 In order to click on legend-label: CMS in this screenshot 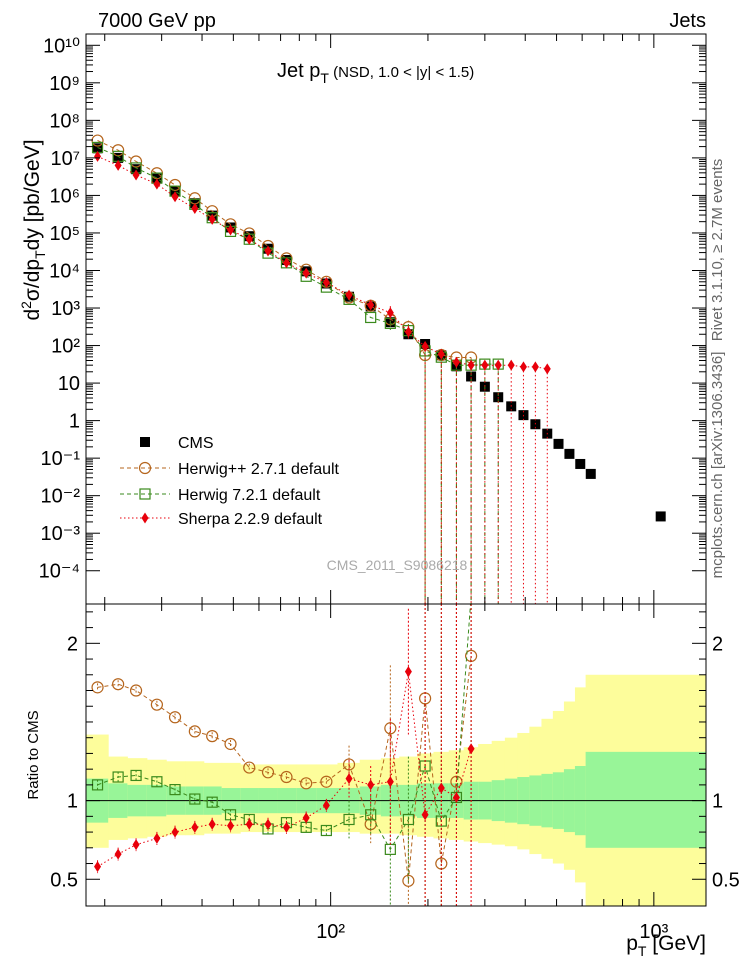, I will do `click(196, 443)`.